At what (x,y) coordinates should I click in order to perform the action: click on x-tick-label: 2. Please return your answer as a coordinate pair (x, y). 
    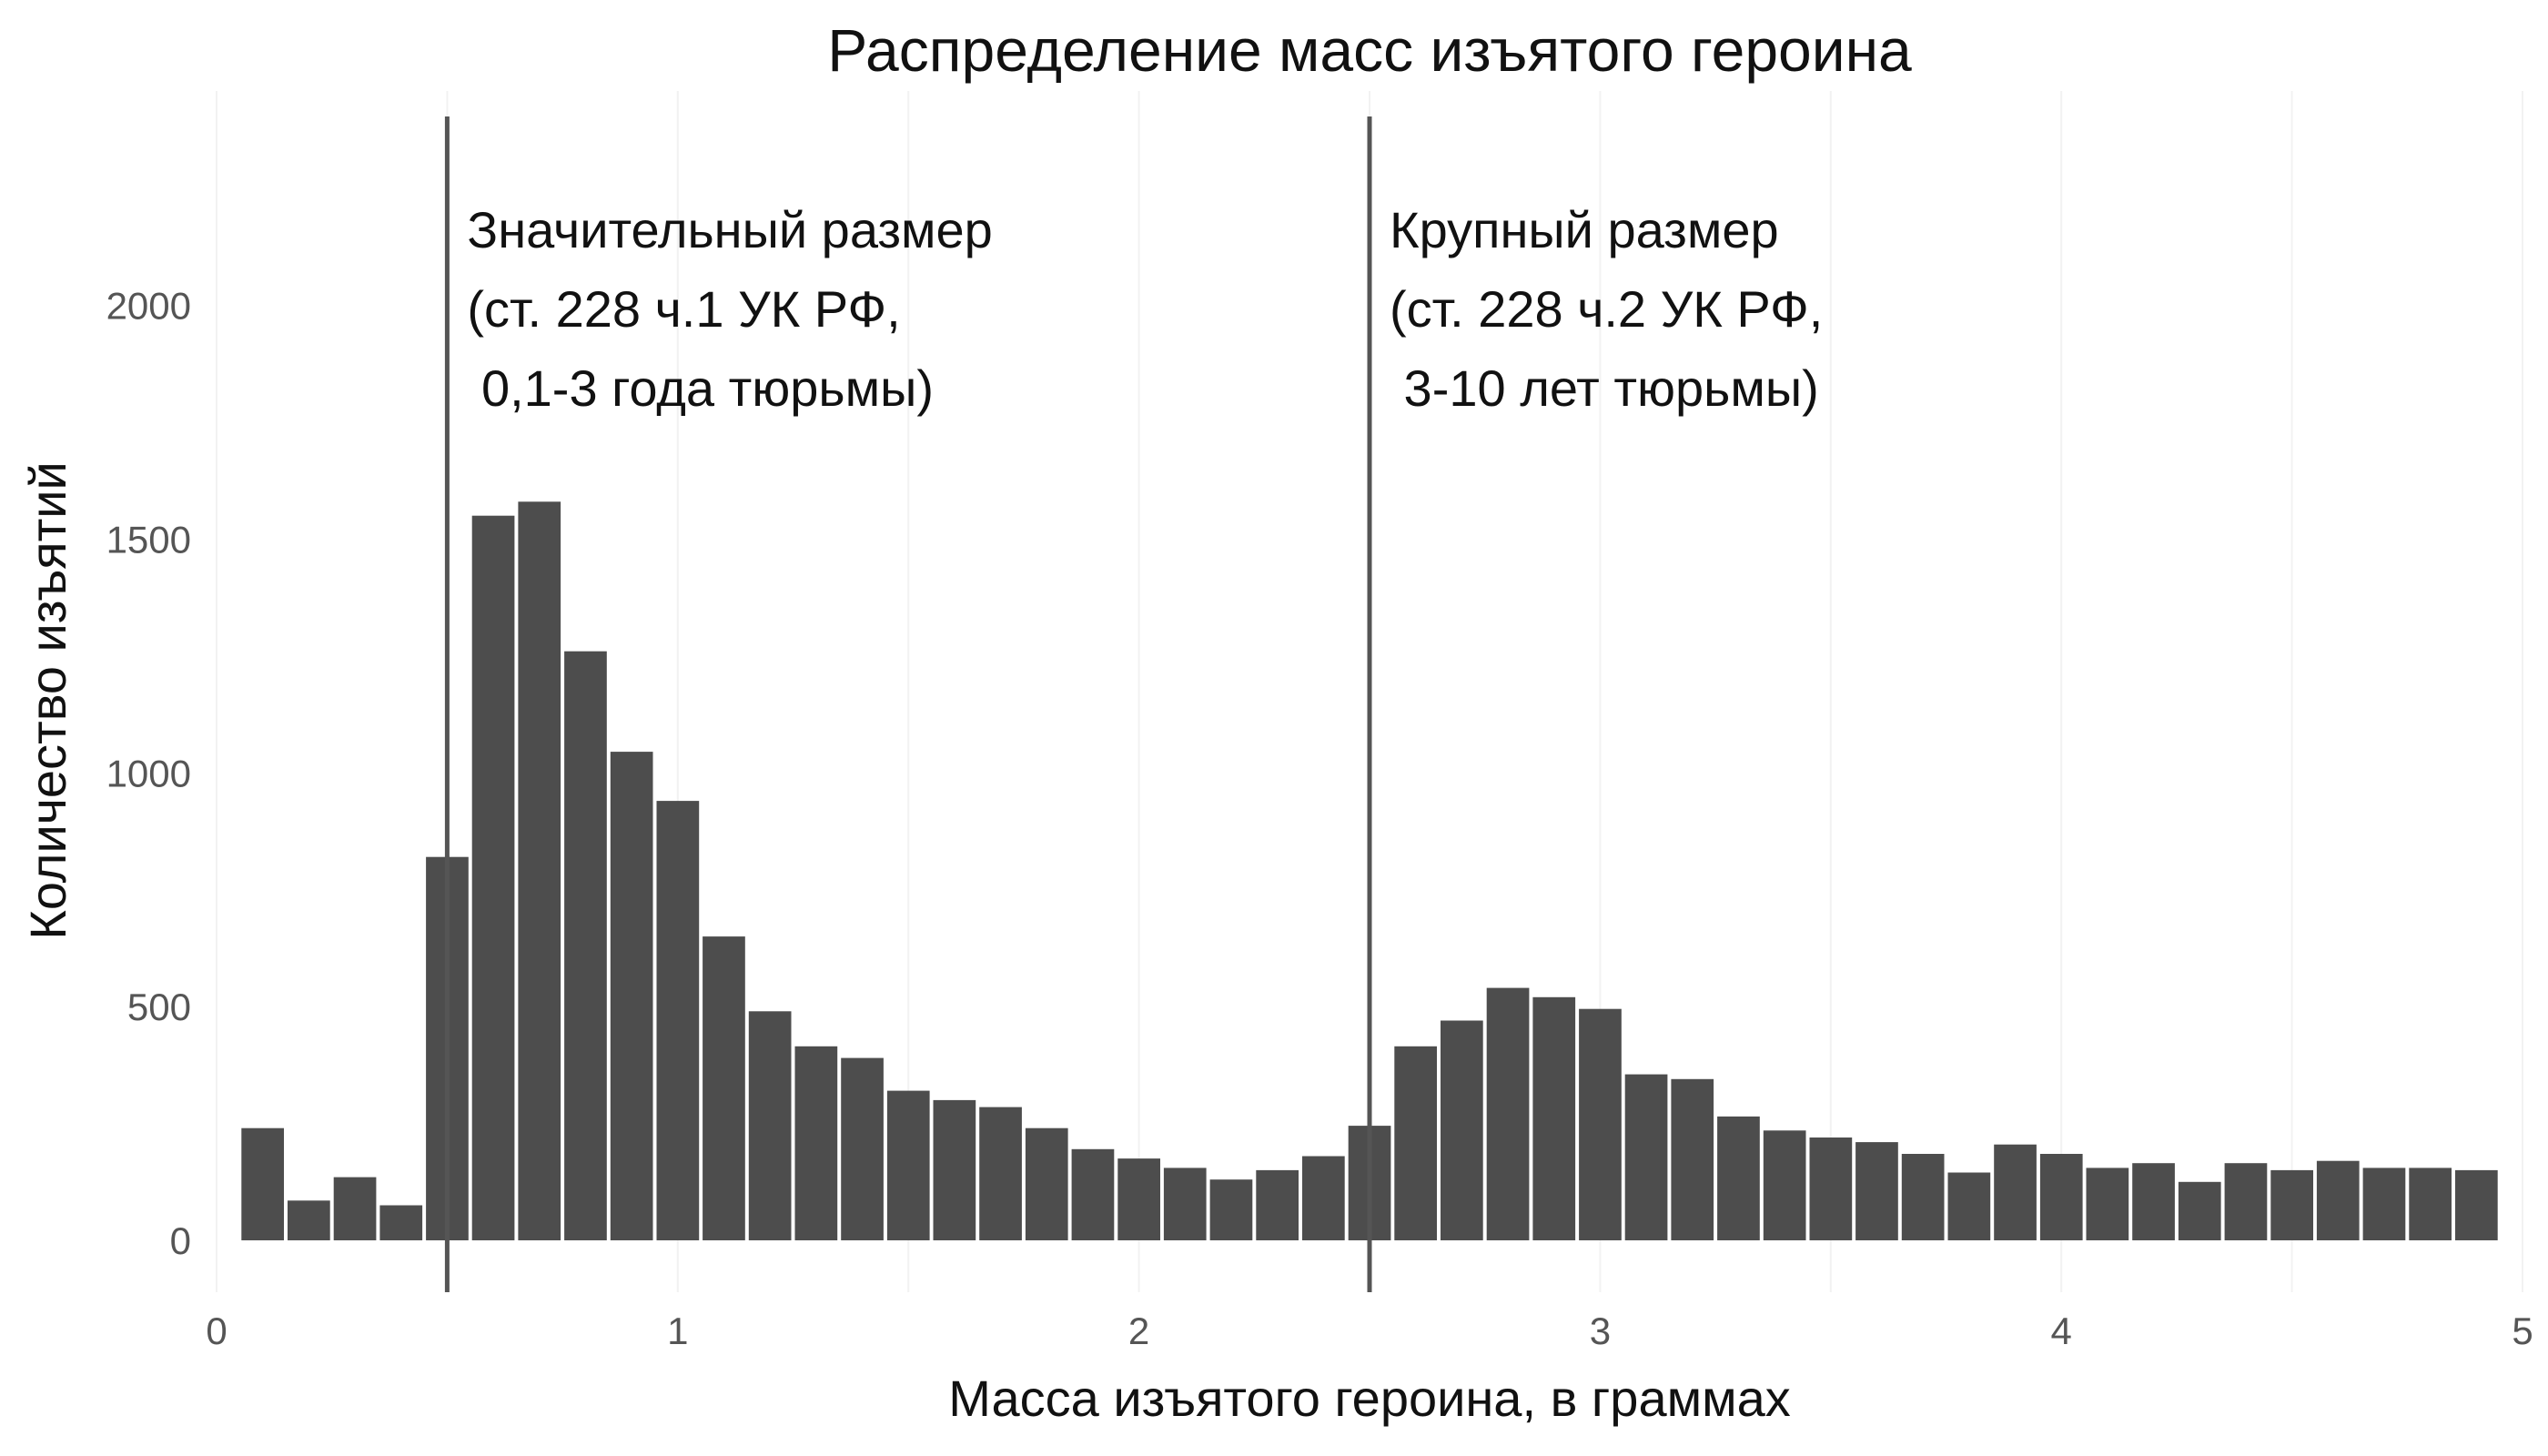
    Looking at the image, I should click on (1139, 1331).